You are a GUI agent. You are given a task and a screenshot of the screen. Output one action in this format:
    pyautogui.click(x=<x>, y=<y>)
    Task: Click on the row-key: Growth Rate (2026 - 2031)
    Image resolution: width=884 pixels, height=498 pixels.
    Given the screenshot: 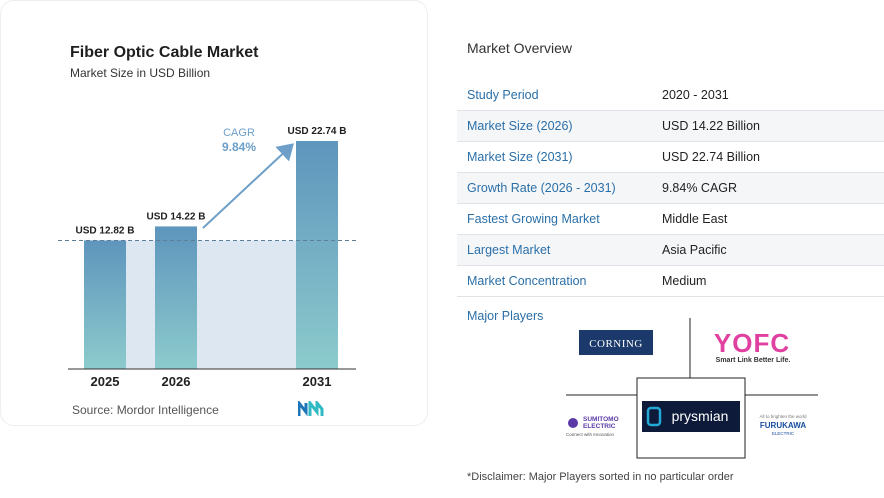 What is the action you would take?
    pyautogui.click(x=554, y=188)
    